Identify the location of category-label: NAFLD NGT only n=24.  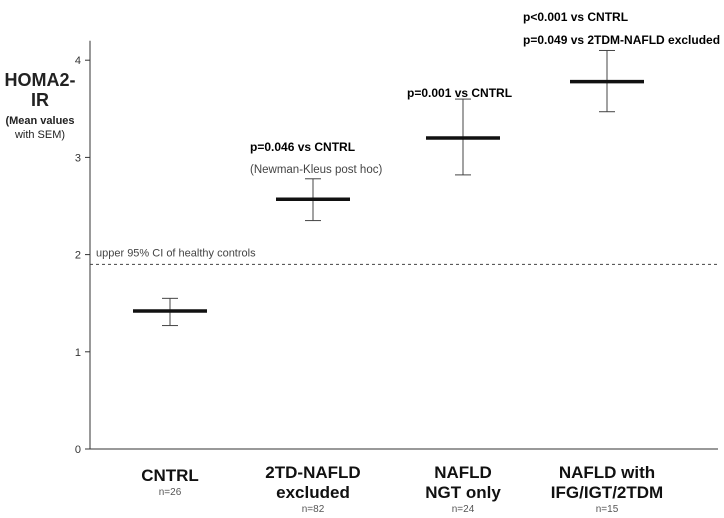
(463, 490).